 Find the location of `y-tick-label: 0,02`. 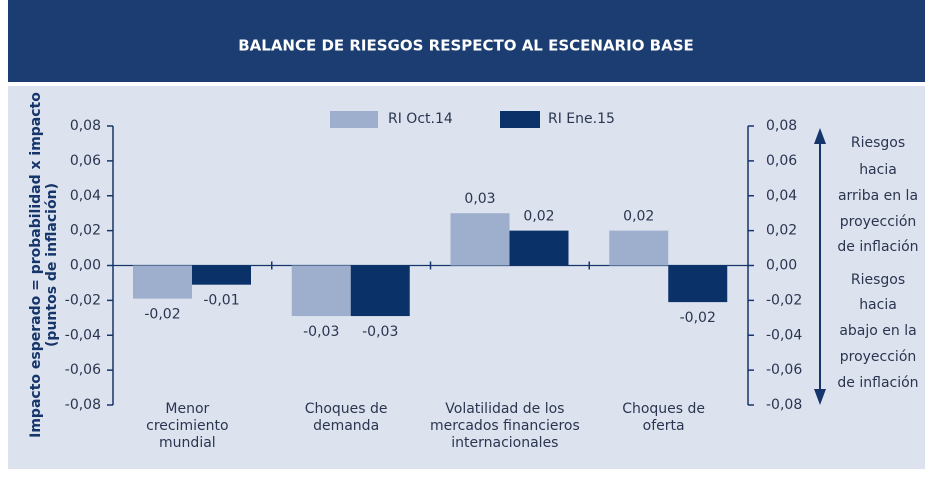

y-tick-label: 0,02 is located at coordinates (85, 231).